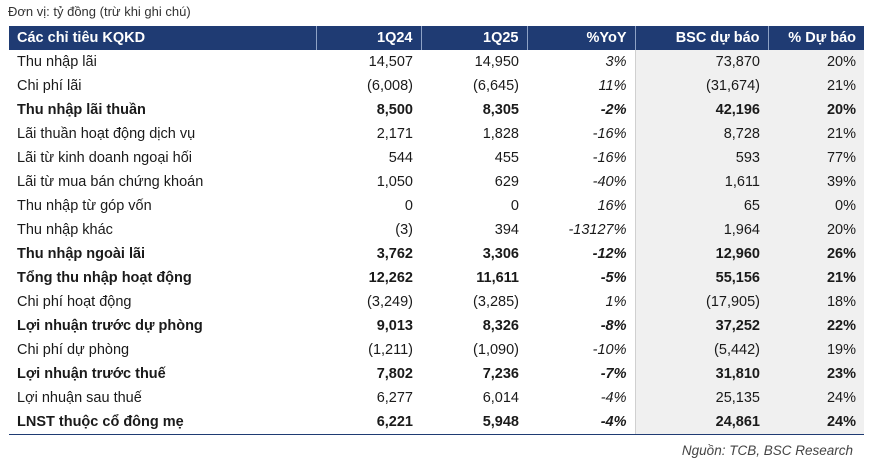 This screenshot has width=885, height=474. Describe the element at coordinates (65, 230) in the screenshot. I see `row-label: Thu nhập khác` at that location.